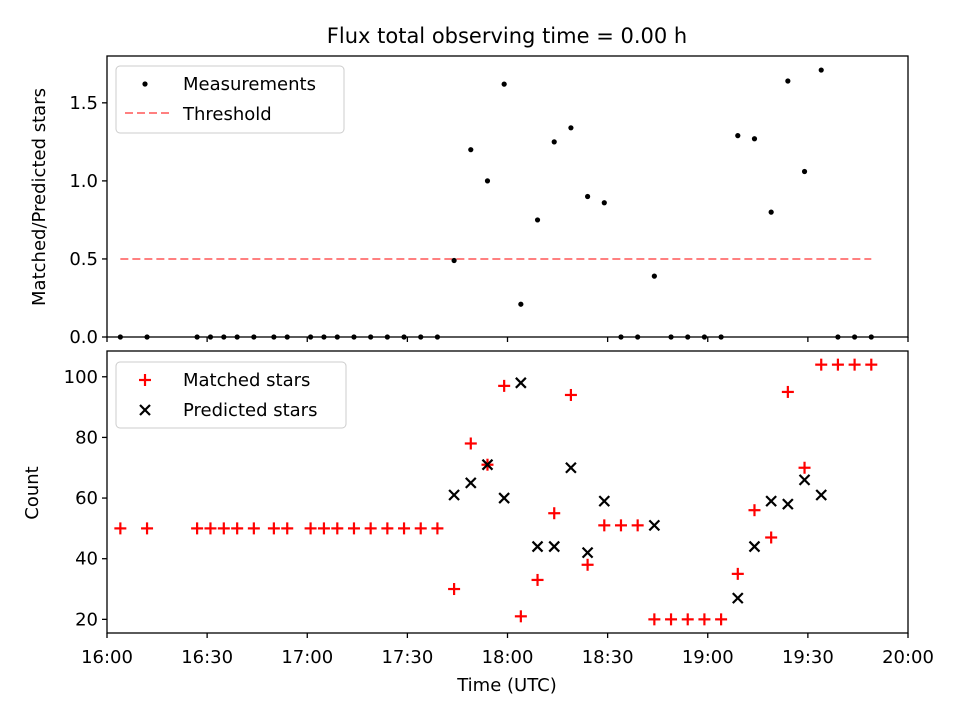 This screenshot has height=724, width=960. Describe the element at coordinates (507, 36) in the screenshot. I see `top-chart-title: Flux total observing time = 0.00 h` at that location.